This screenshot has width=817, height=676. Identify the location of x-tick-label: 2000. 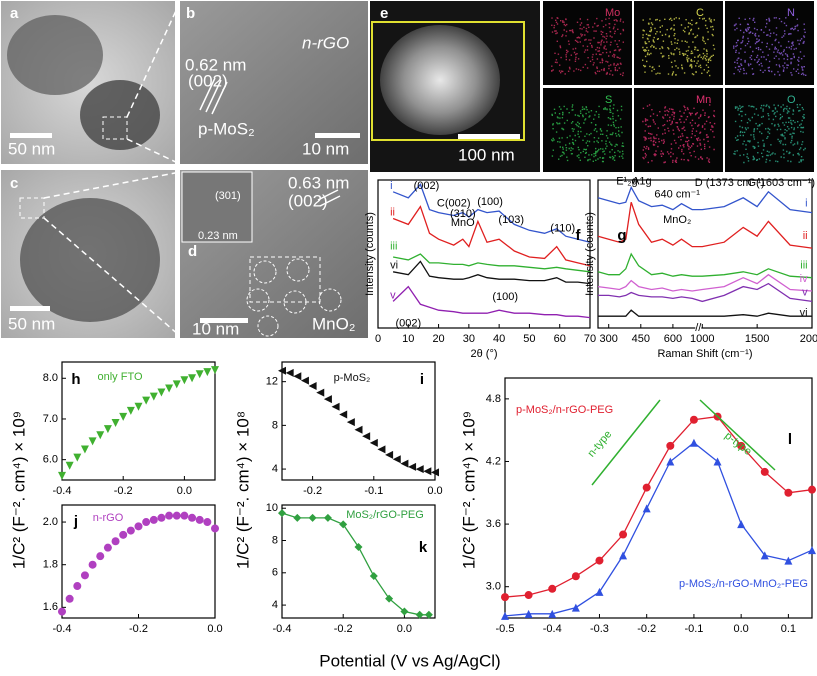
(808, 339).